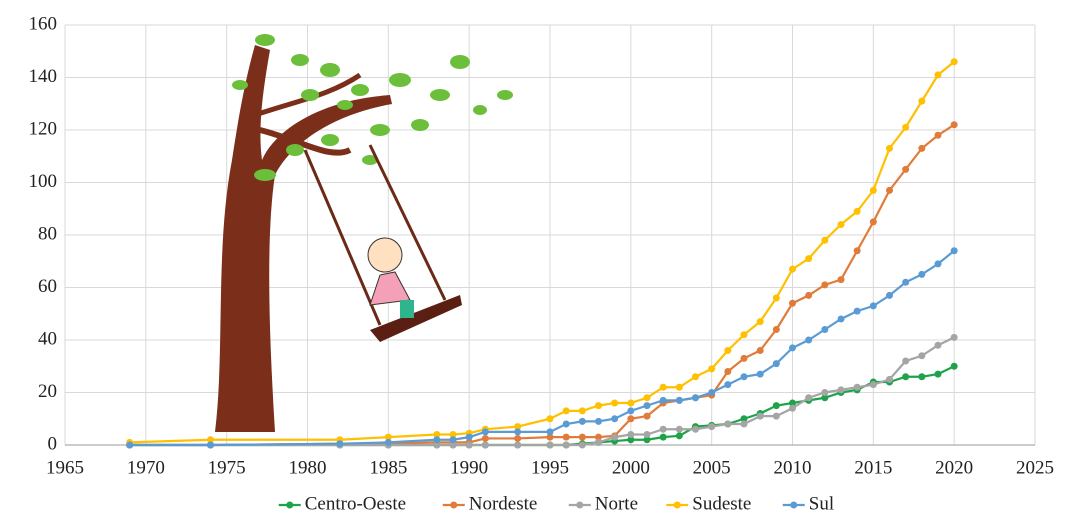 Image resolution: width=1065 pixels, height=525 pixels. Describe the element at coordinates (954, 467) in the screenshot. I see `x-tick-label: 2020` at that location.